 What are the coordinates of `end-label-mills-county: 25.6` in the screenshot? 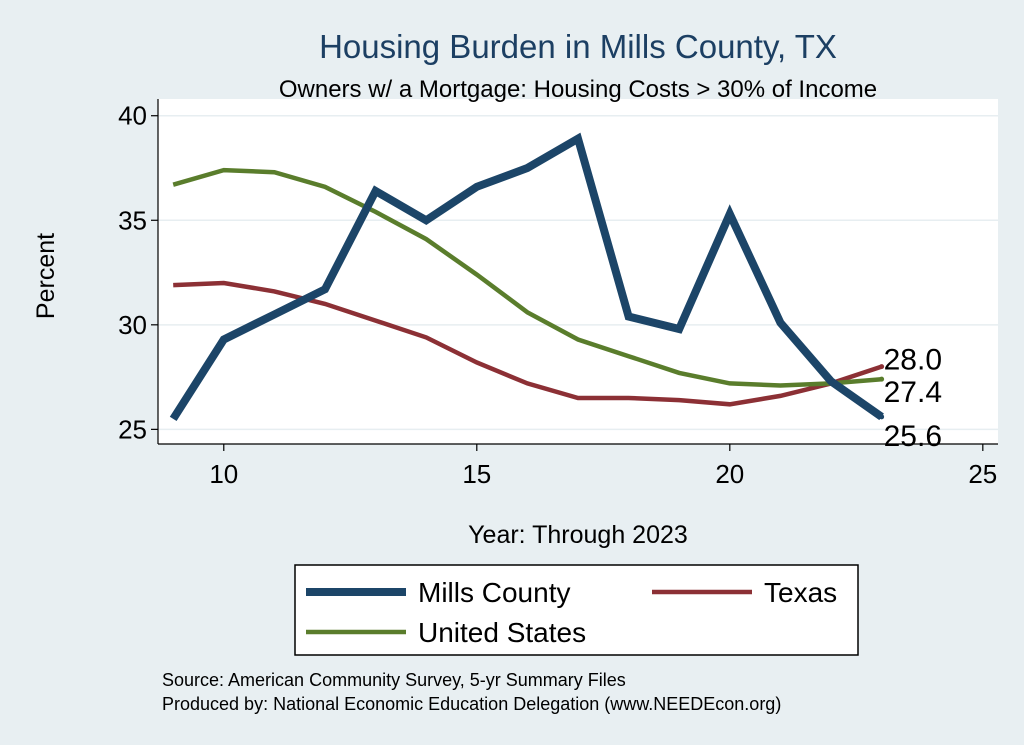 It's located at (913, 436).